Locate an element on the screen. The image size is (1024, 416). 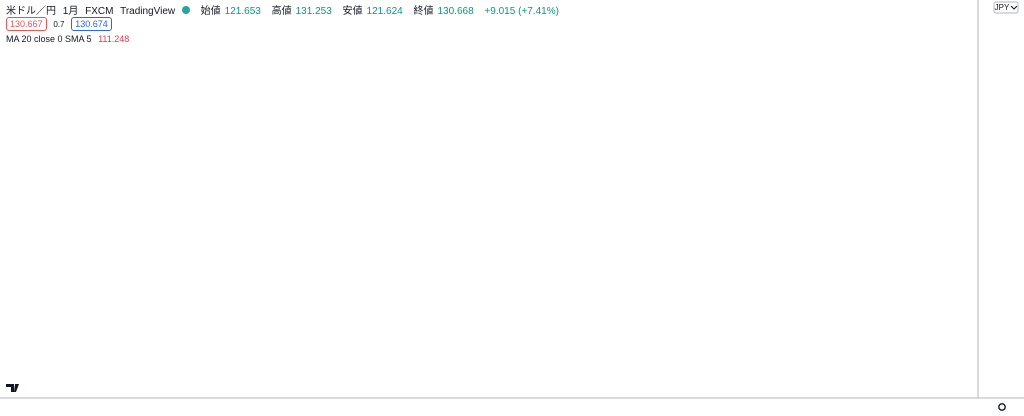
low-label: 安値 is located at coordinates (352, 11).